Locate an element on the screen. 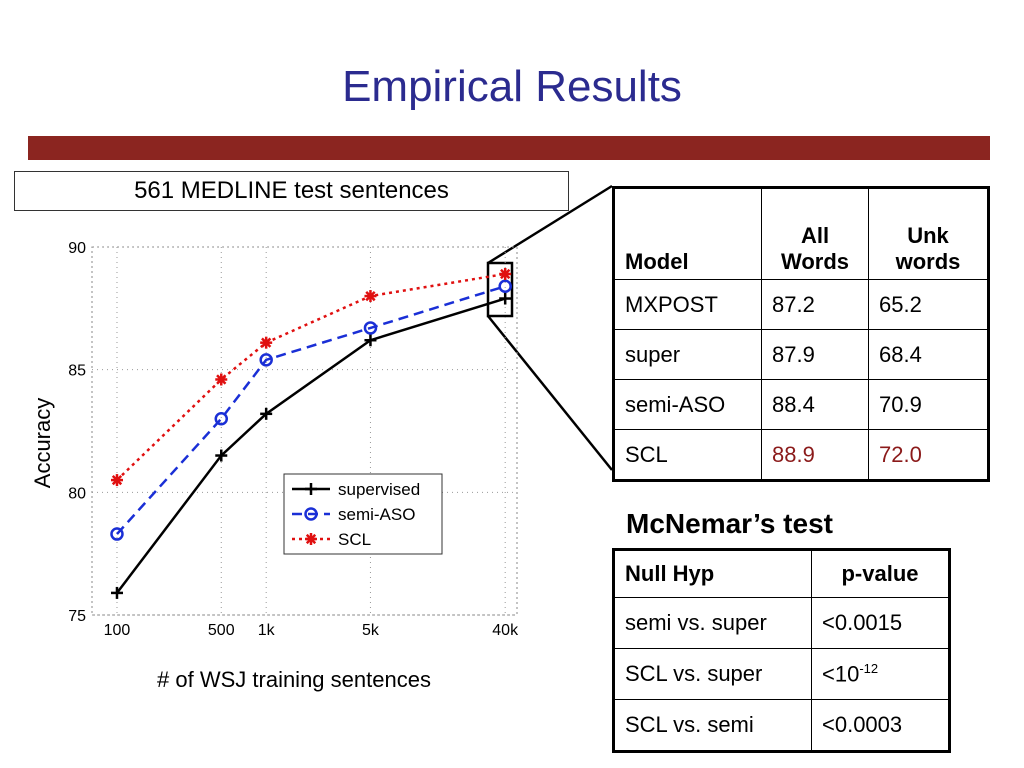 The height and width of the screenshot is (768, 1024). model-cell: MXPOST is located at coordinates (687, 304).